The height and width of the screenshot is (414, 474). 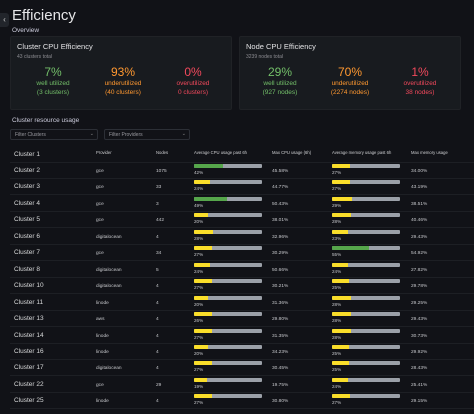 What do you see at coordinates (419, 171) in the screenshot?
I see `max-memory-cell: 34.00%` at bounding box center [419, 171].